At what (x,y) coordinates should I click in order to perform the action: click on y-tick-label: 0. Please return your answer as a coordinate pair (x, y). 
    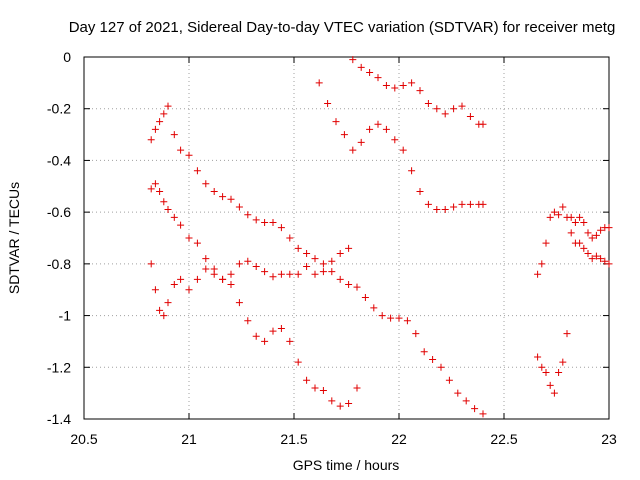
    Looking at the image, I should click on (67, 57).